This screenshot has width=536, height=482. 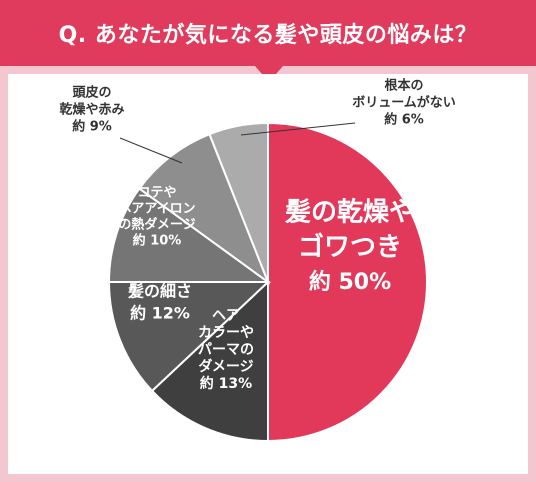 What do you see at coordinates (403, 86) in the screenshot?
I see `slice-label-line: 根本の` at bounding box center [403, 86].